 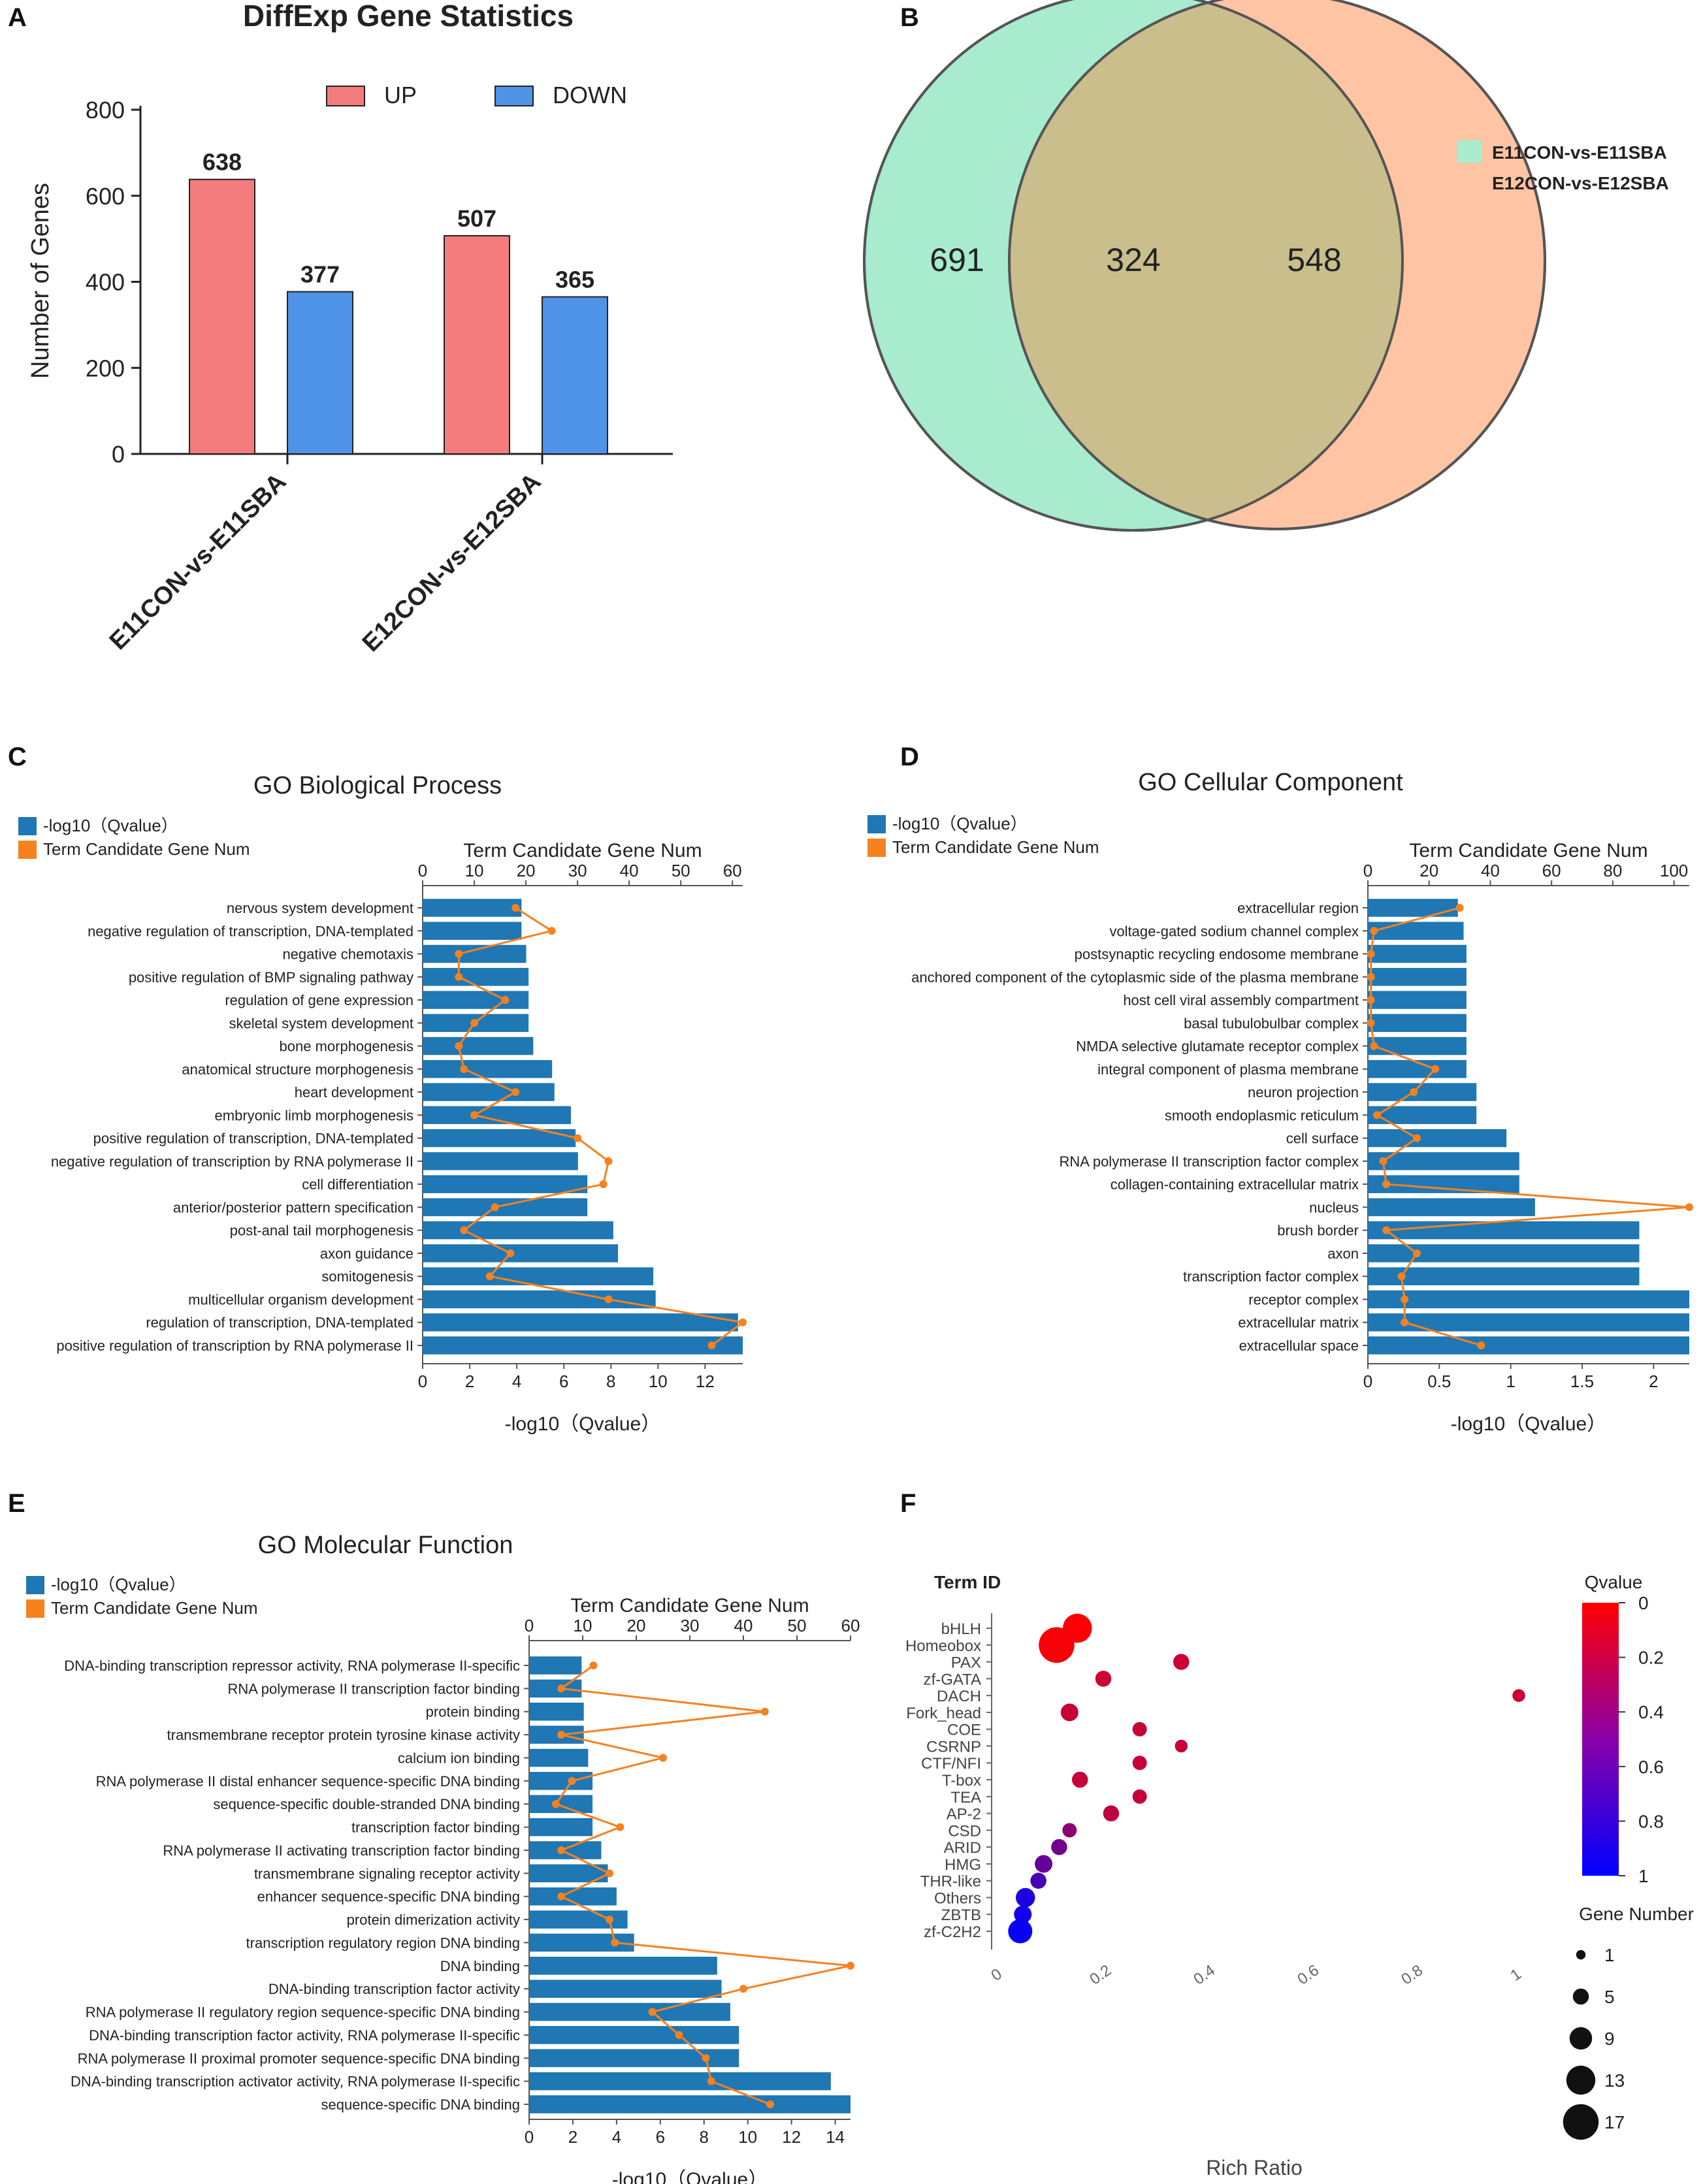 I want to click on term-id-label: THR-like, so click(x=950, y=1882).